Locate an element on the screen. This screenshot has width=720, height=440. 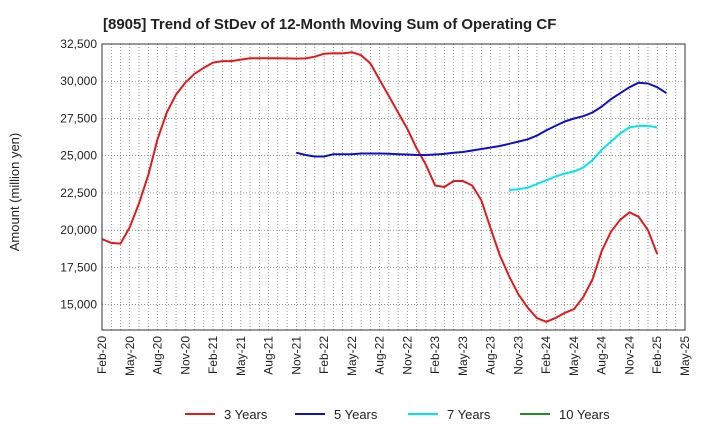
x-tick-label: Aug-22 is located at coordinates (380, 355).